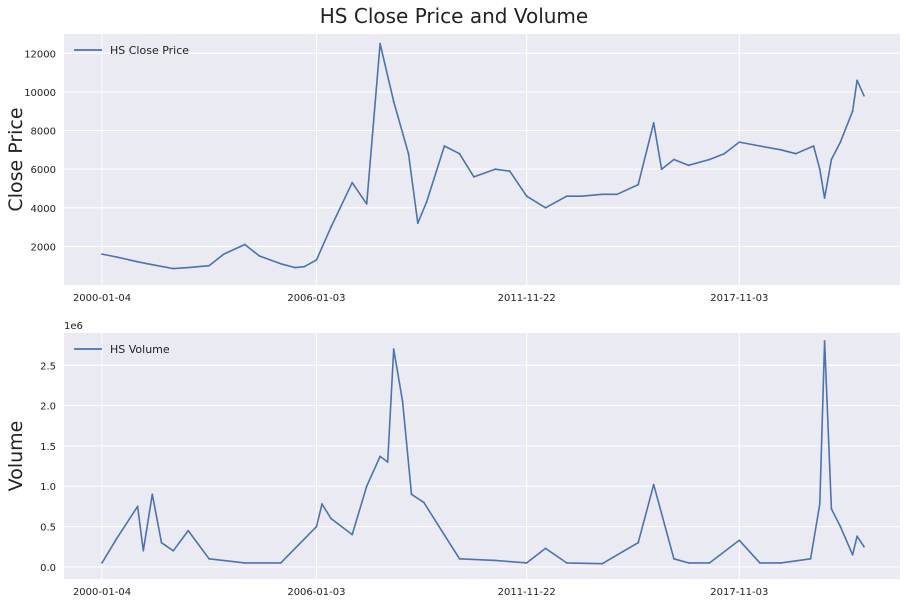  What do you see at coordinates (140, 349) in the screenshot?
I see `legend-label: HS Volume` at bounding box center [140, 349].